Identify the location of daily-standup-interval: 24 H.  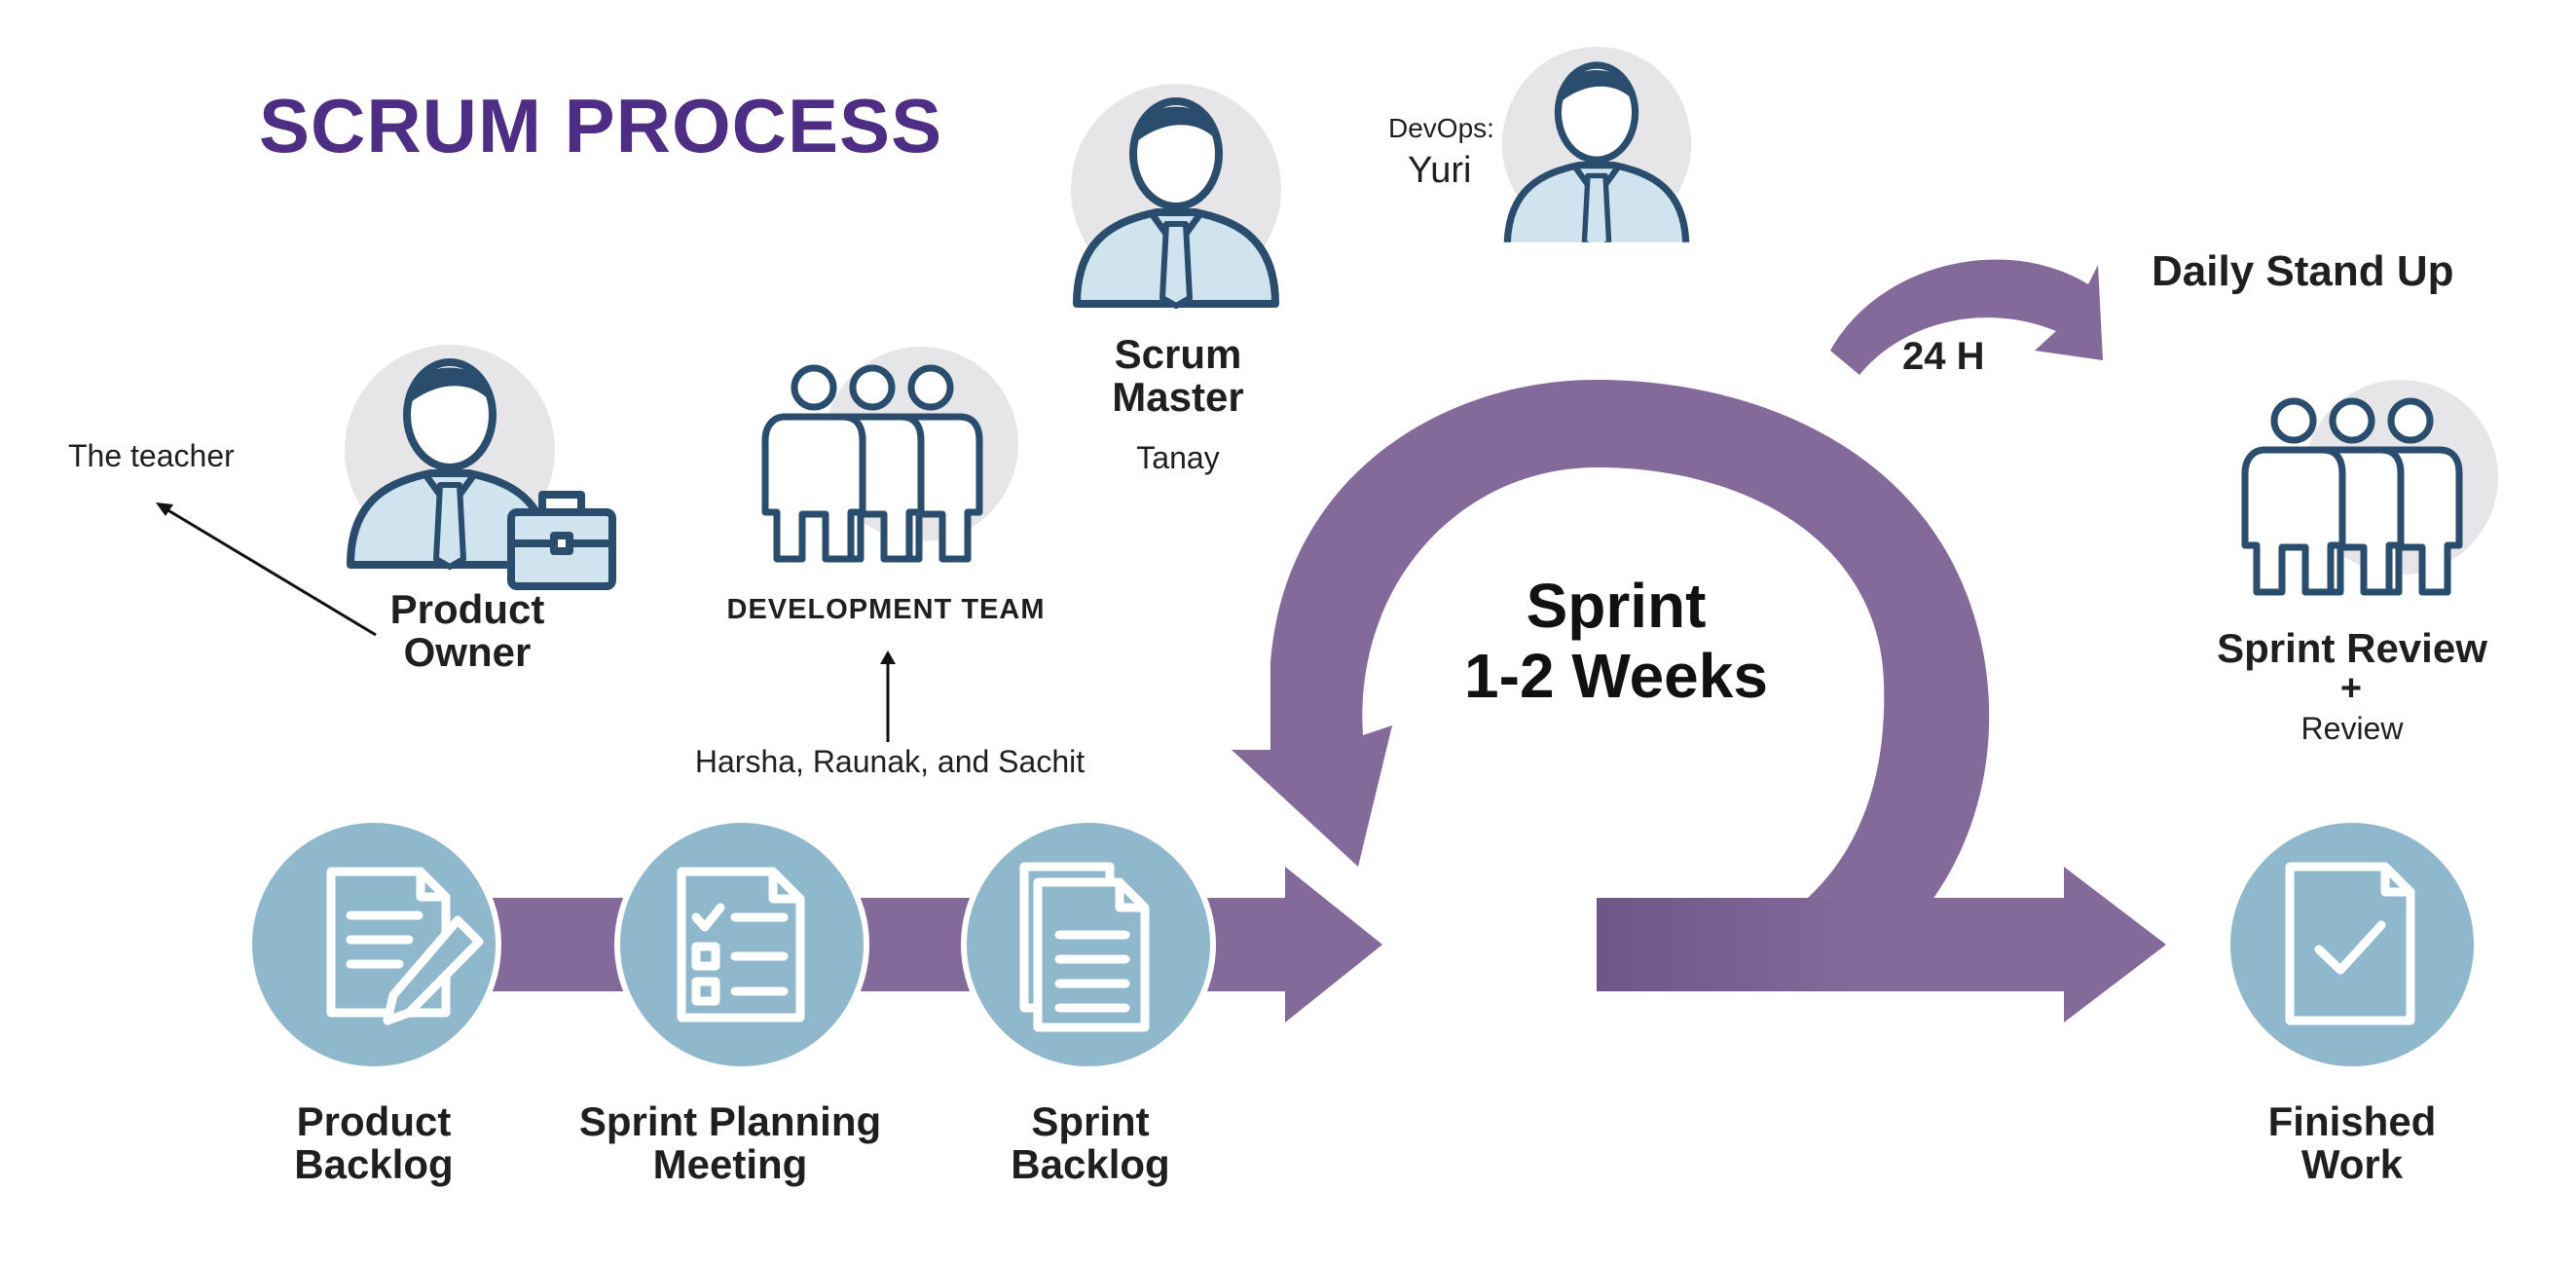
(1943, 356).